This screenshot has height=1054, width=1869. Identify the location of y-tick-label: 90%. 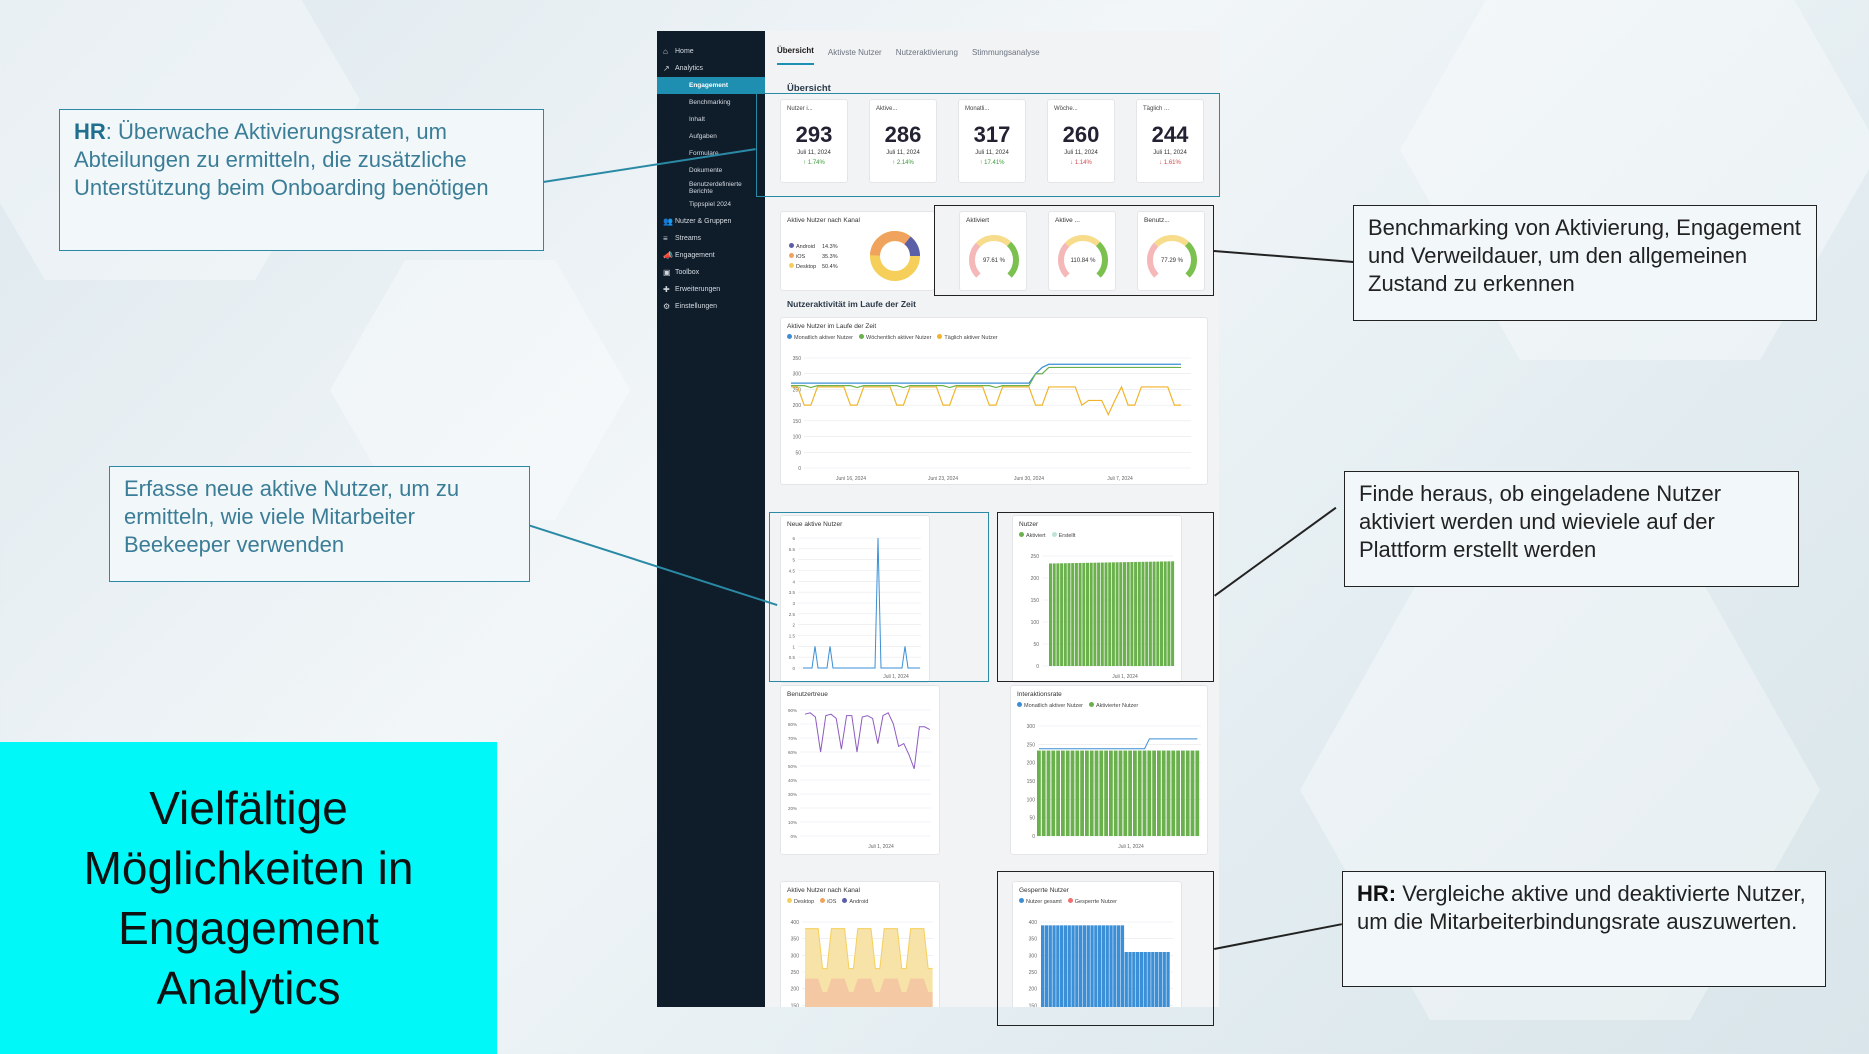
(792, 710).